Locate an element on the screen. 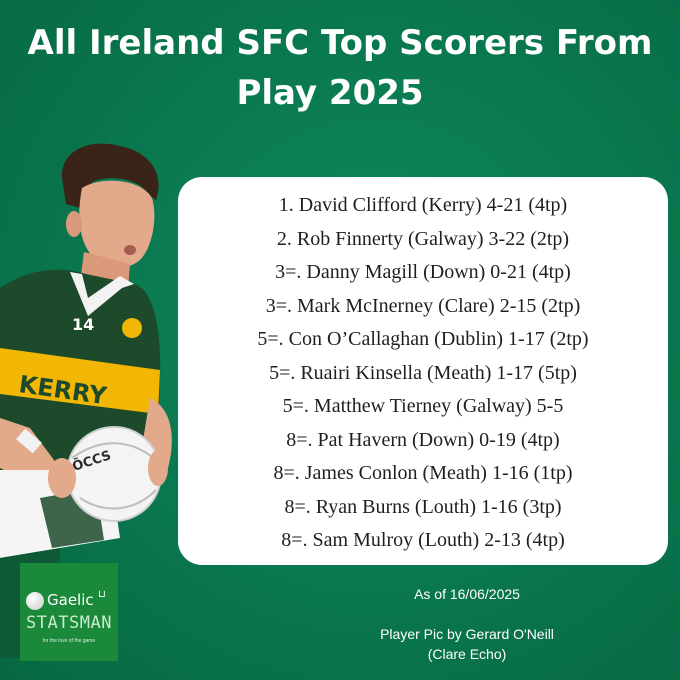 Image resolution: width=680 pixels, height=680 pixels. scorer-item: 1. David Clifford (Kerry) 4-21 (4tp) is located at coordinates (423, 205).